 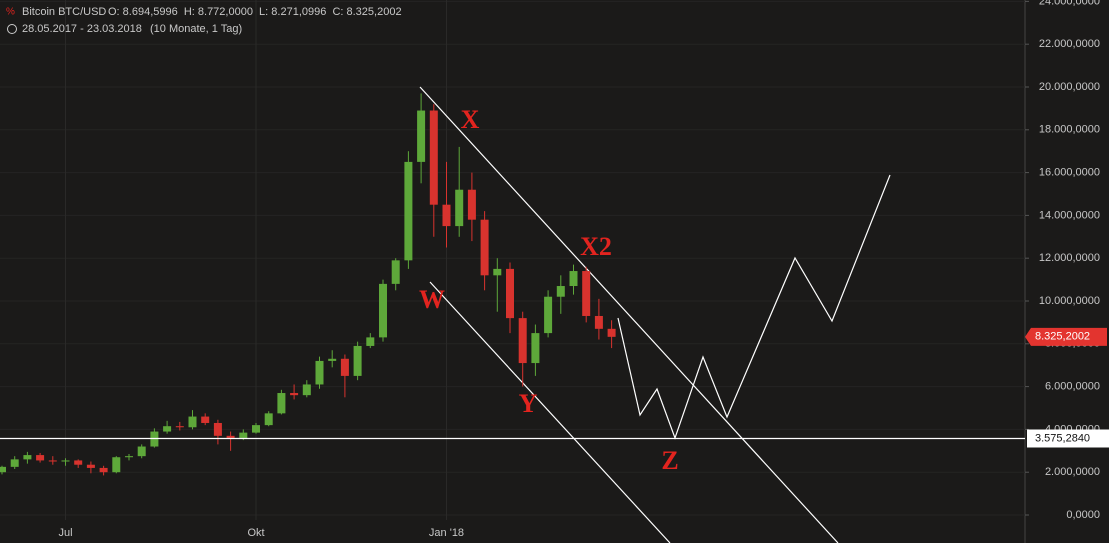 I want to click on y-tick-label: 10.000,0000, so click(x=1069, y=301).